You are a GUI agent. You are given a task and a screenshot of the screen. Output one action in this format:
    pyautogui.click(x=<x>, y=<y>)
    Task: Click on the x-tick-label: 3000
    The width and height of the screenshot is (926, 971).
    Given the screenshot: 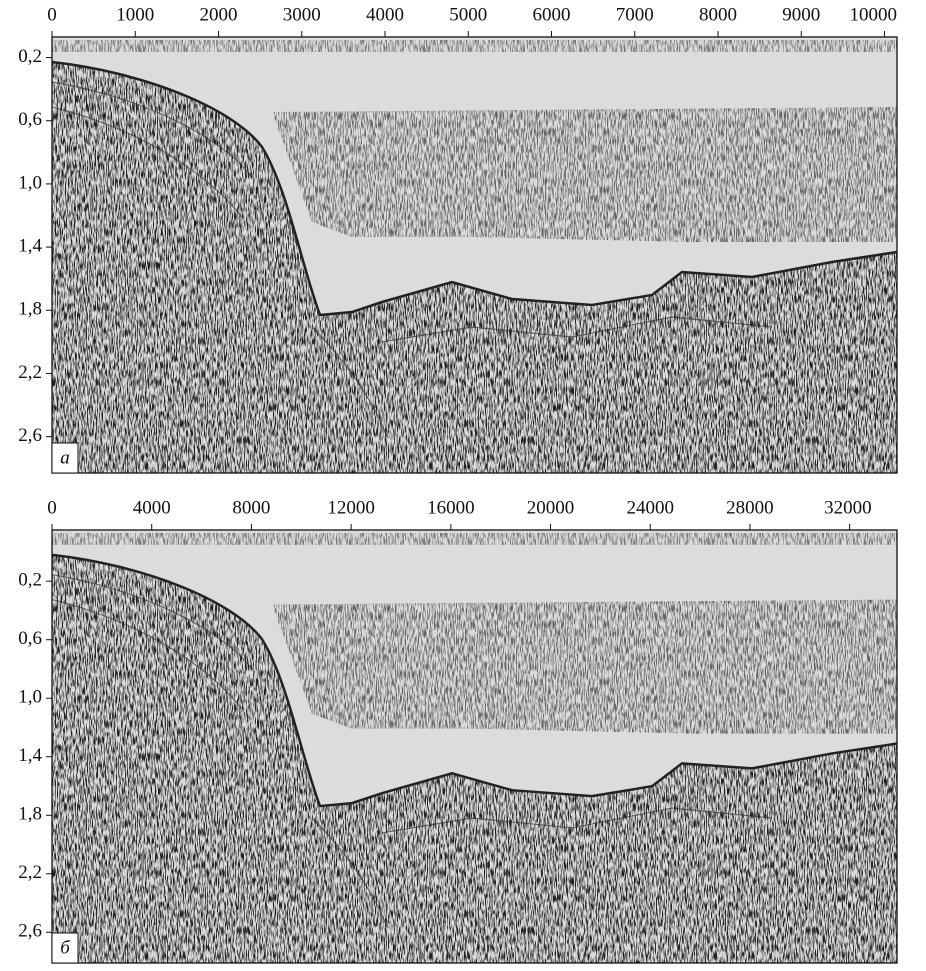 What is the action you would take?
    pyautogui.click(x=302, y=14)
    